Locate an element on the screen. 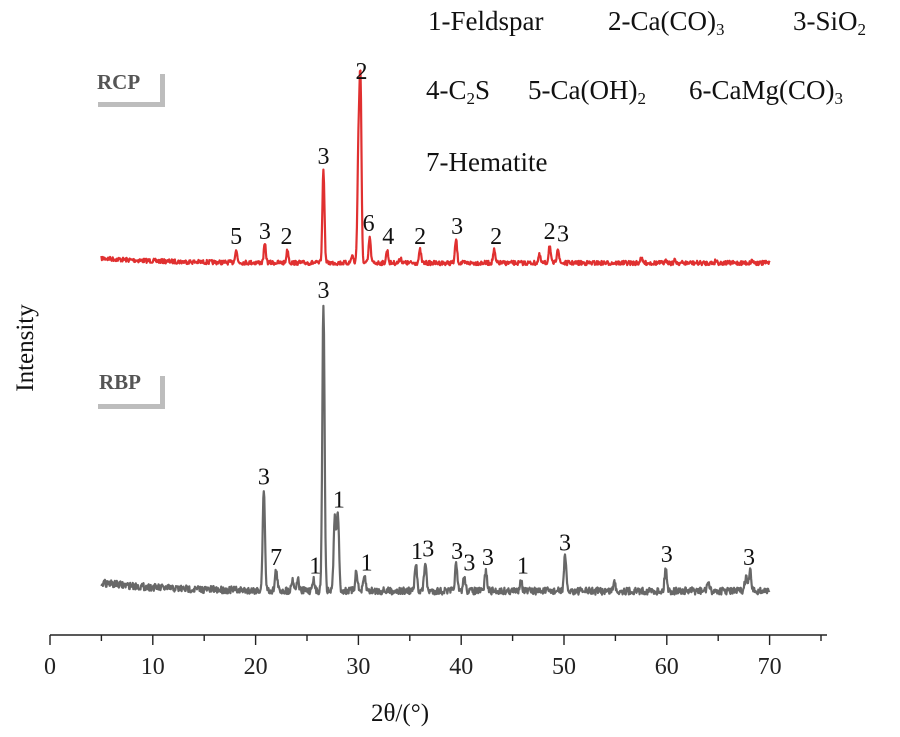 This screenshot has height=737, width=900. peak-label: 4 is located at coordinates (388, 237).